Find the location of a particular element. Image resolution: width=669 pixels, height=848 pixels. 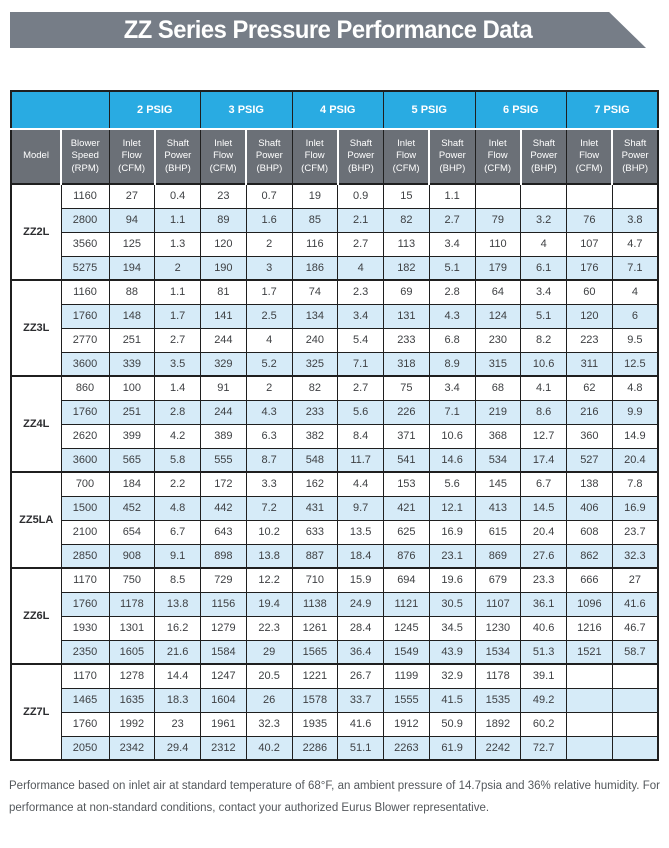

inlet-flow-cell: 729 is located at coordinates (223, 580).